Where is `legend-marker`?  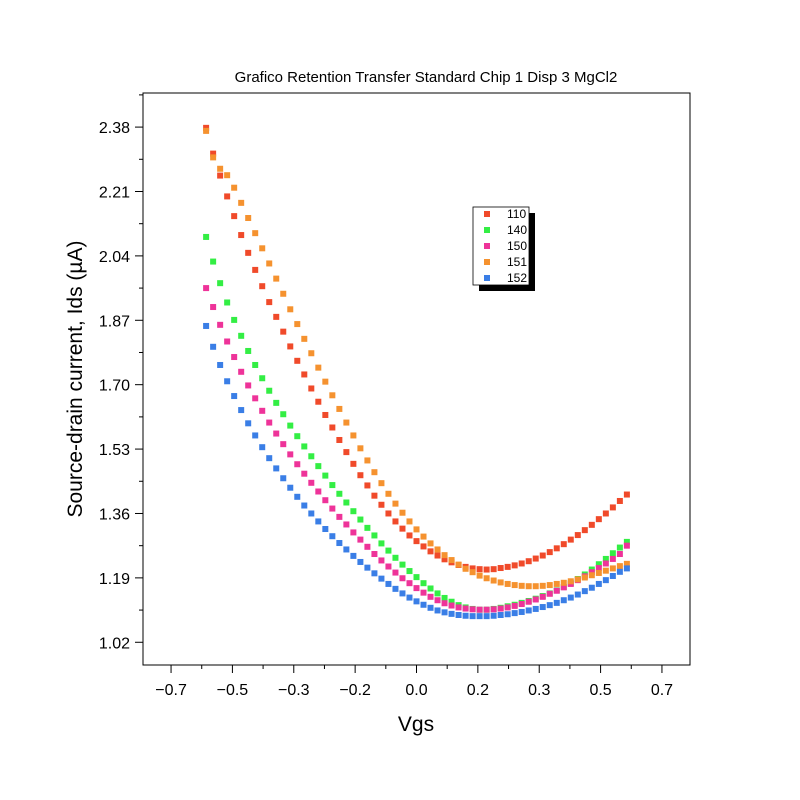 legend-marker is located at coordinates (487, 262).